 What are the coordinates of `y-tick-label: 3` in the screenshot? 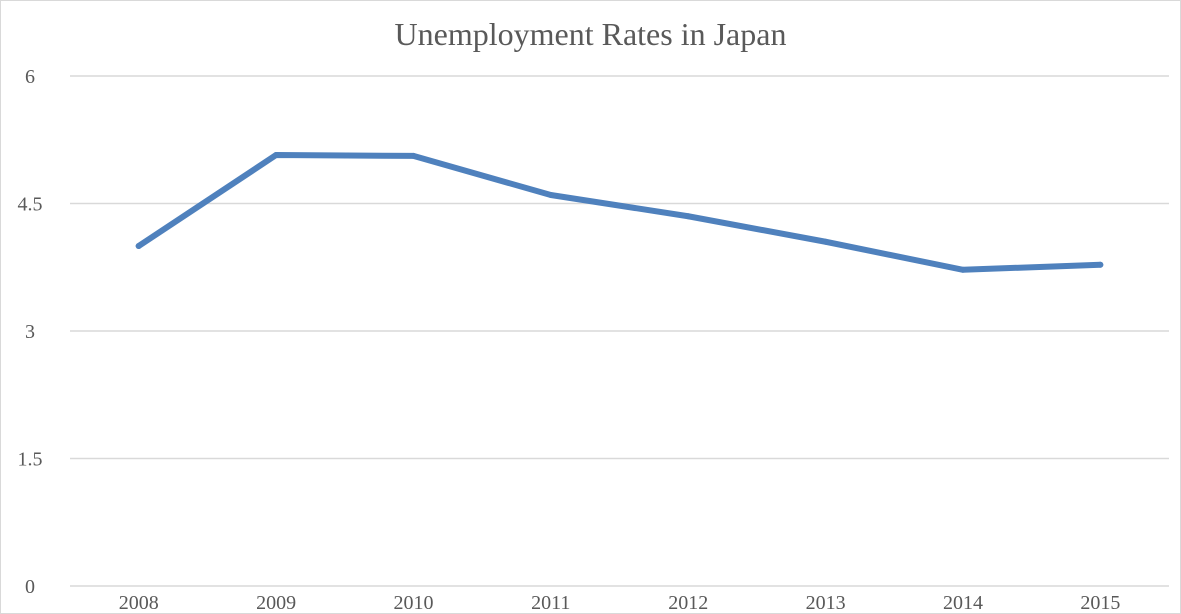 It's located at (30, 332).